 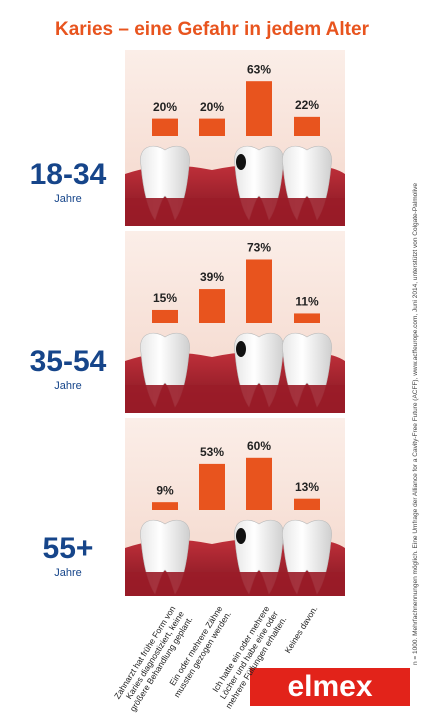 I want to click on value-label: 53%, so click(x=212, y=452).